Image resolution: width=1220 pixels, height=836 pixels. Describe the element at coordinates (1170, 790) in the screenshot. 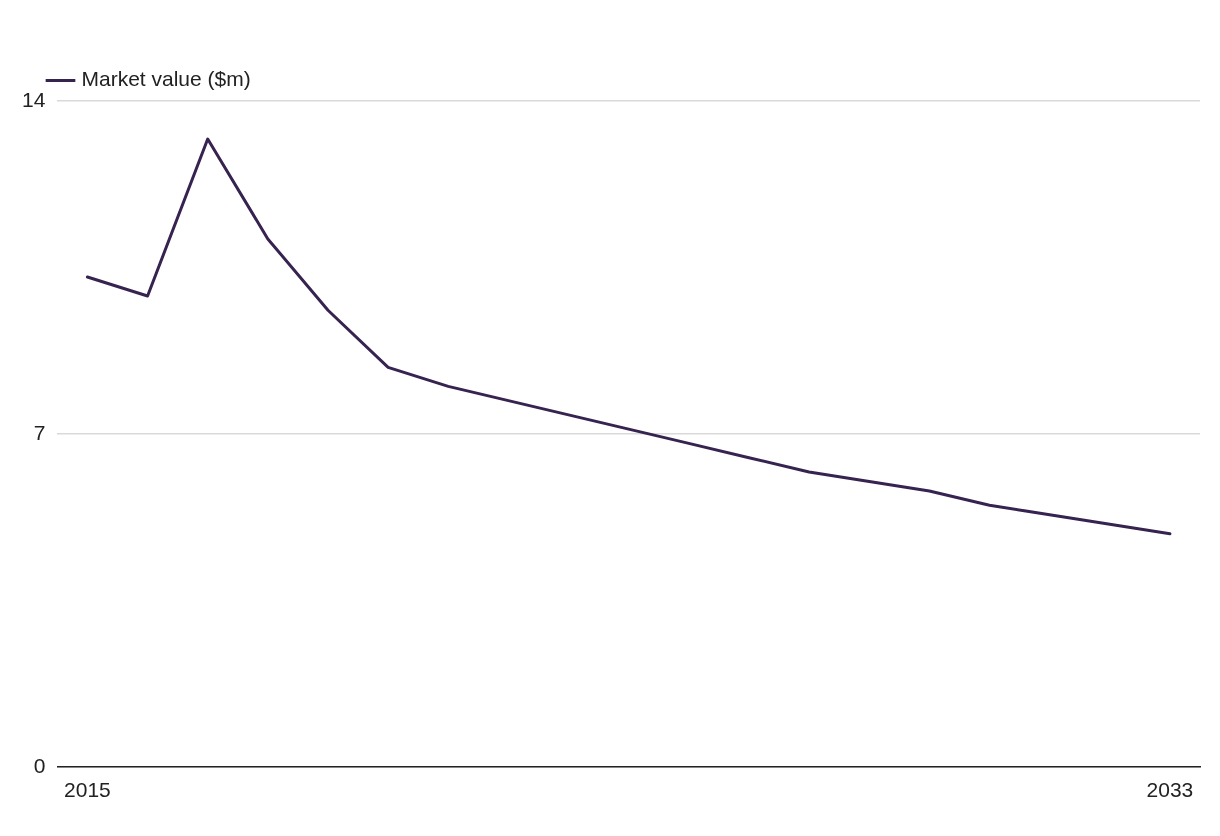

I see `x-tick-label: 2033` at that location.